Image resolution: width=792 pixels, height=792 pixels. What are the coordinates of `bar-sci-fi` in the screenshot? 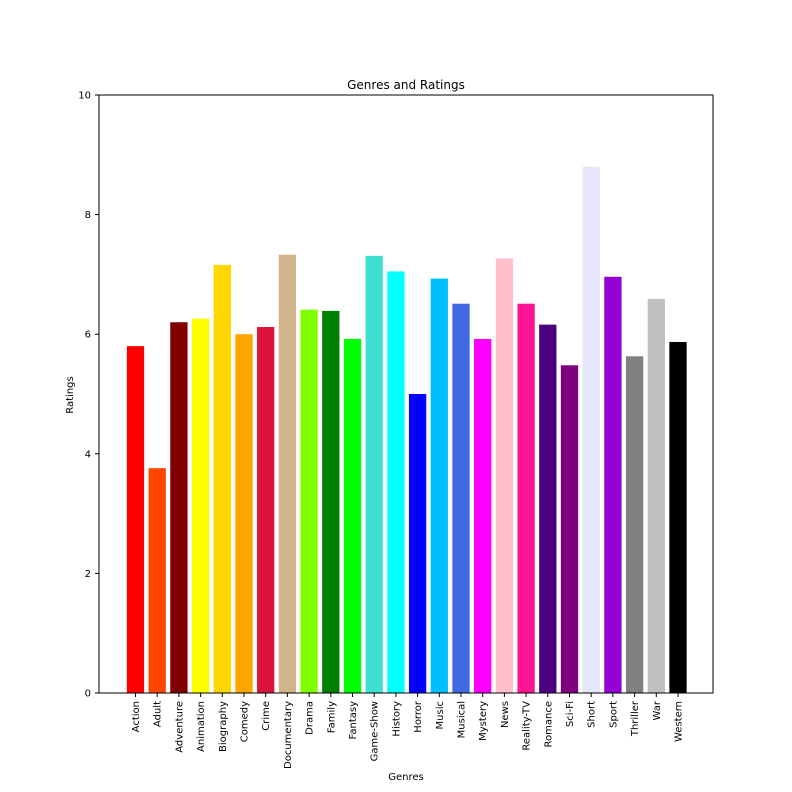 It's located at (569, 529).